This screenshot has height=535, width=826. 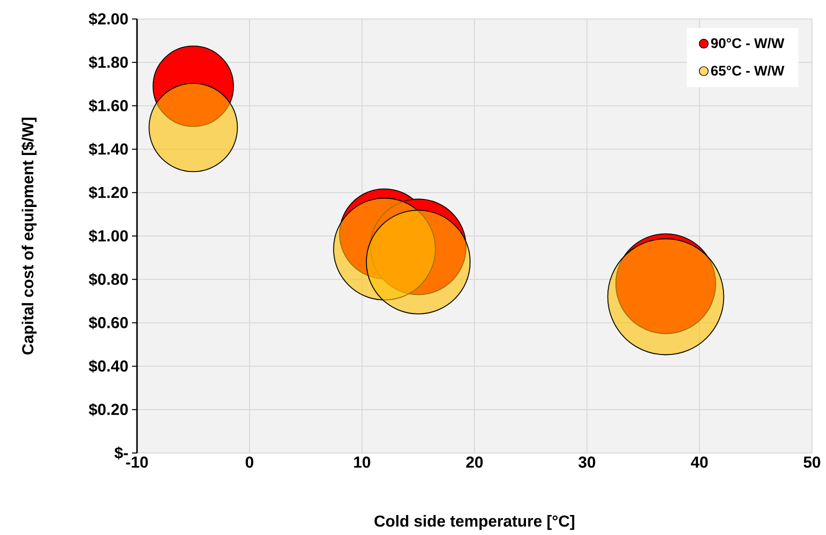 I want to click on x-tick-label: 0, so click(x=250, y=462).